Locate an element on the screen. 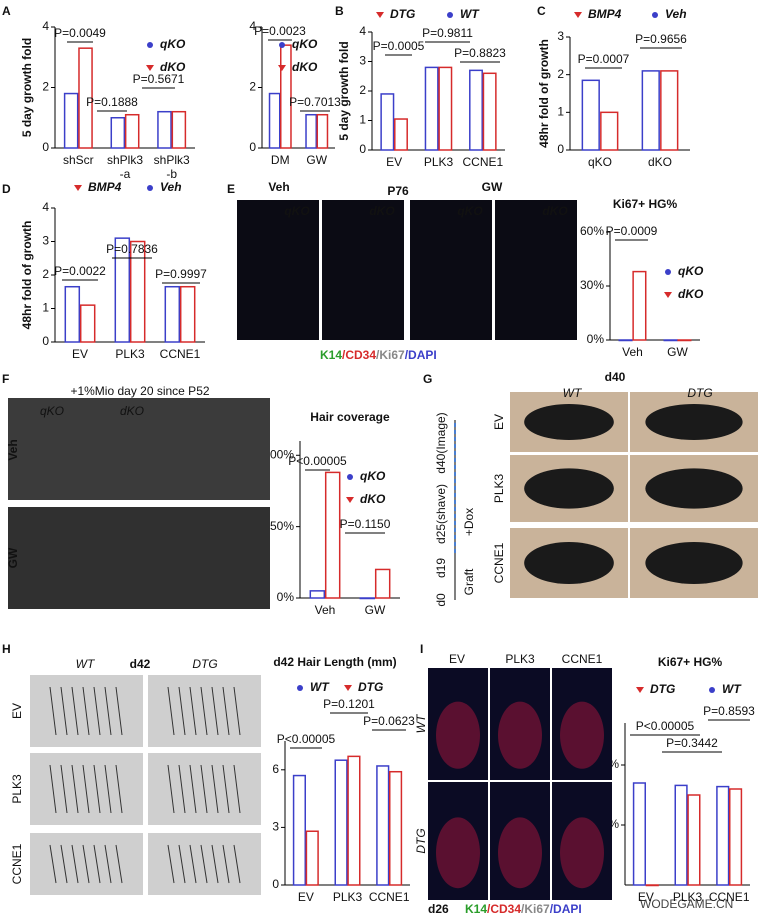 Image resolution: width=759 pixels, height=919 pixels. stain-part: /DAPI is located at coordinates (421, 355).